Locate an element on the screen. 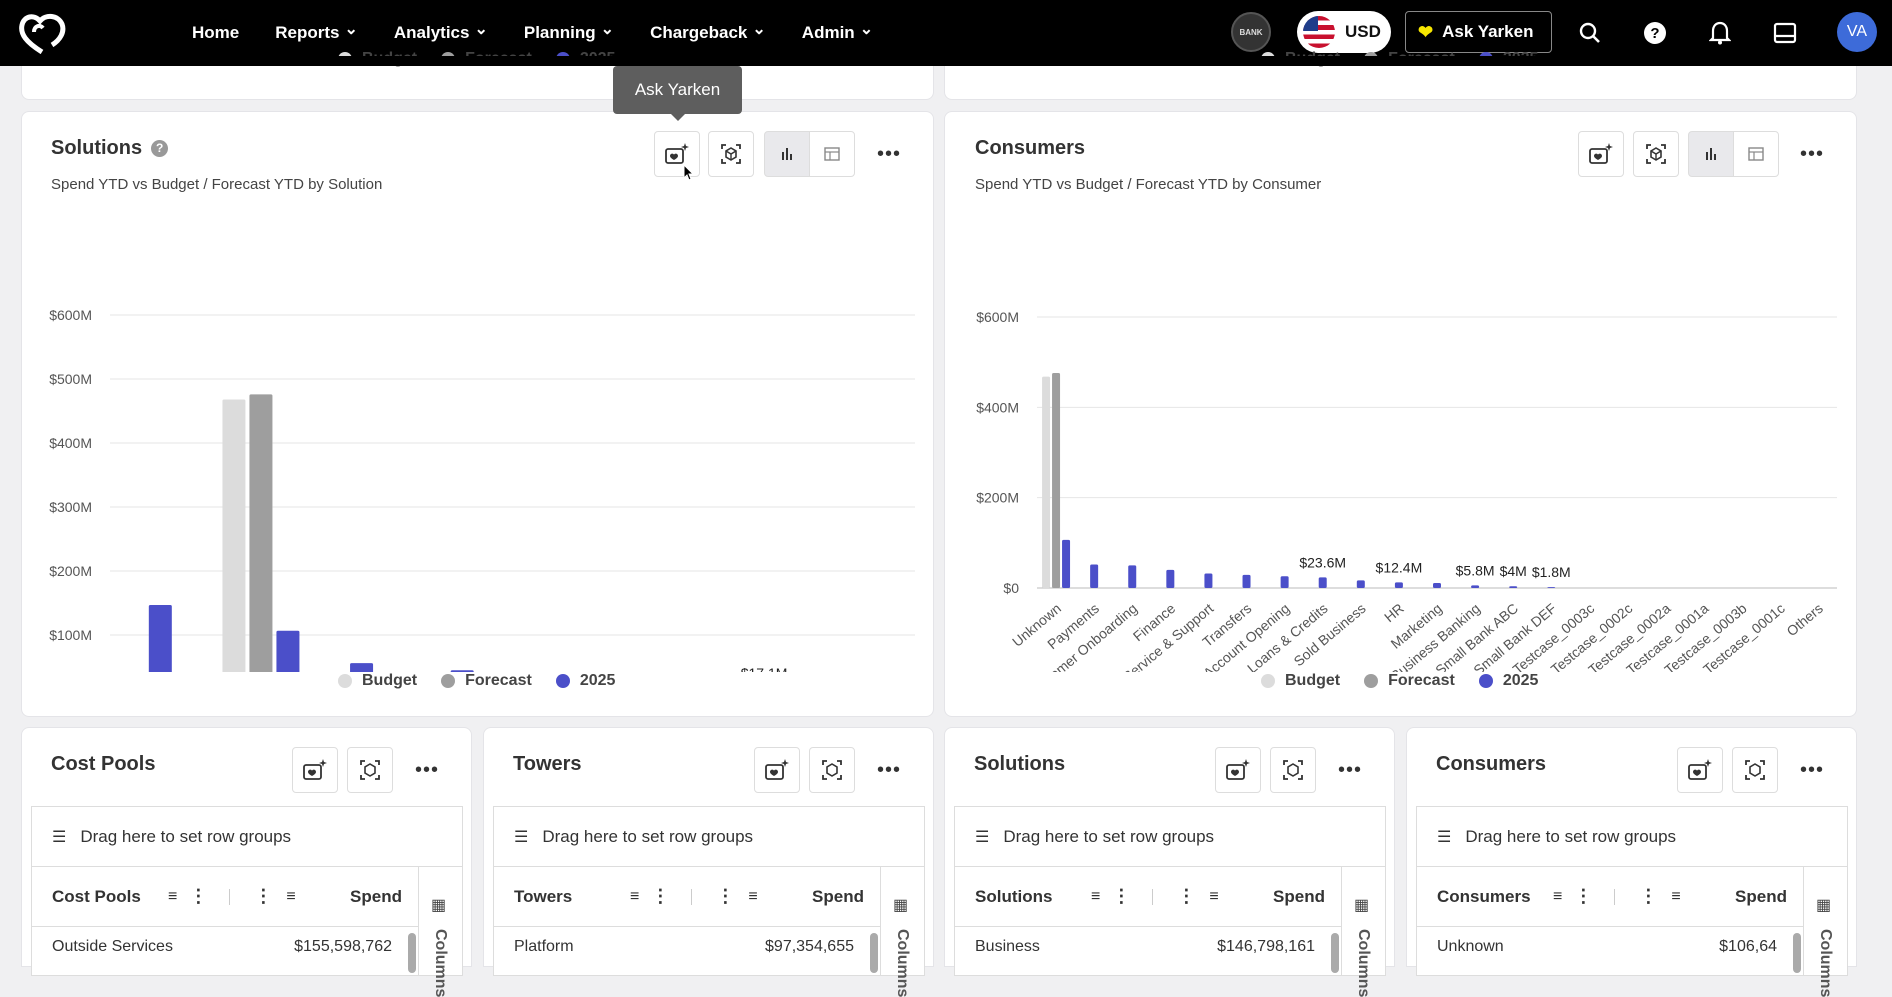 Image resolution: width=1892 pixels, height=997 pixels. nav-item-label: Chargeback is located at coordinates (699, 32).